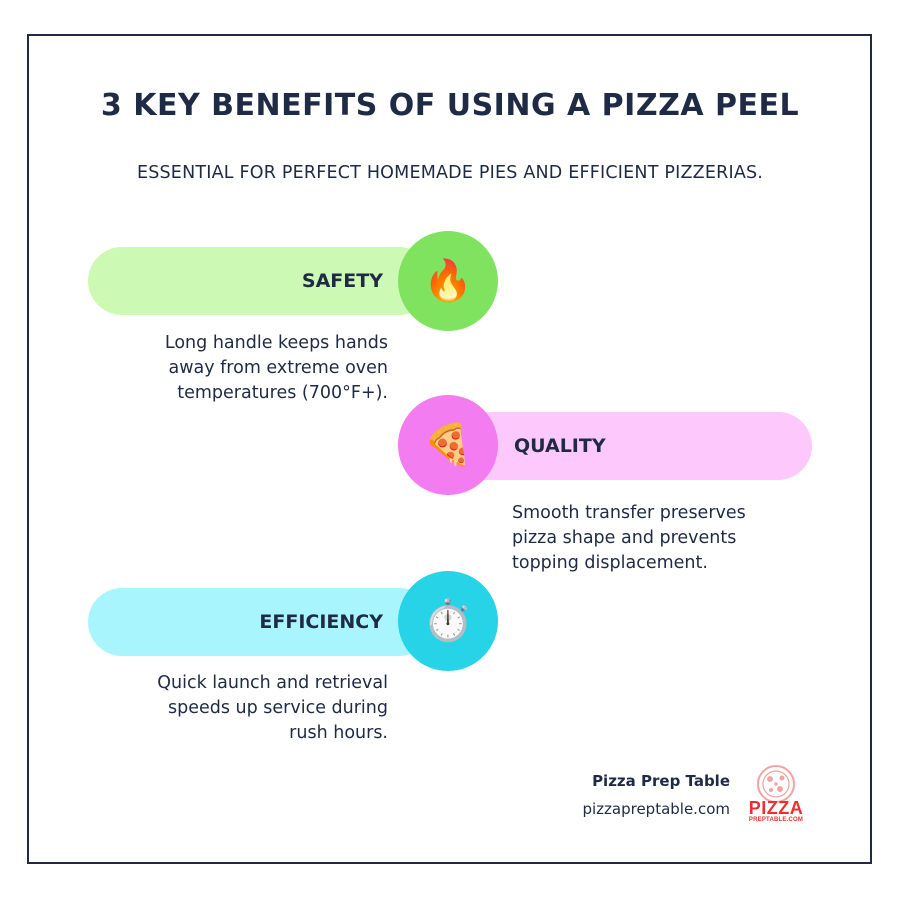  I want to click on benefit-label: QUALITY, so click(560, 446).